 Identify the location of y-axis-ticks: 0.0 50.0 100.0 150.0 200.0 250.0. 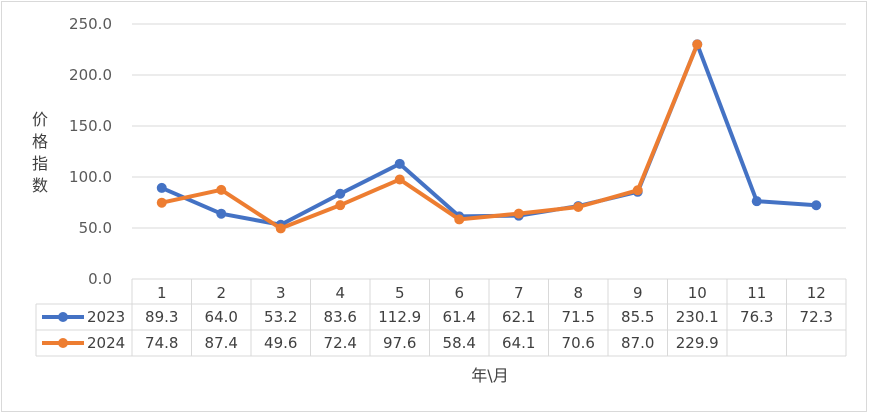
(90, 151).